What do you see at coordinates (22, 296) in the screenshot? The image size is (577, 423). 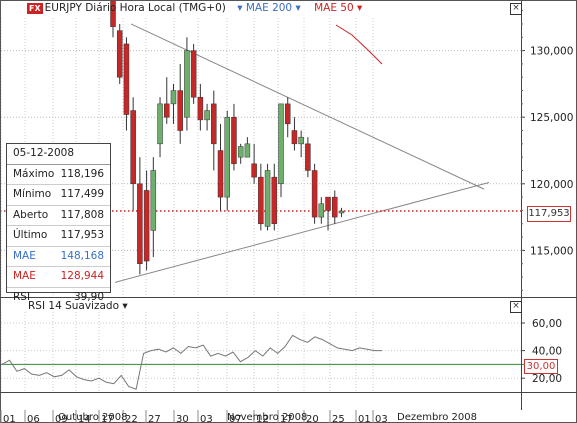 I see `info-row-label: RSI` at bounding box center [22, 296].